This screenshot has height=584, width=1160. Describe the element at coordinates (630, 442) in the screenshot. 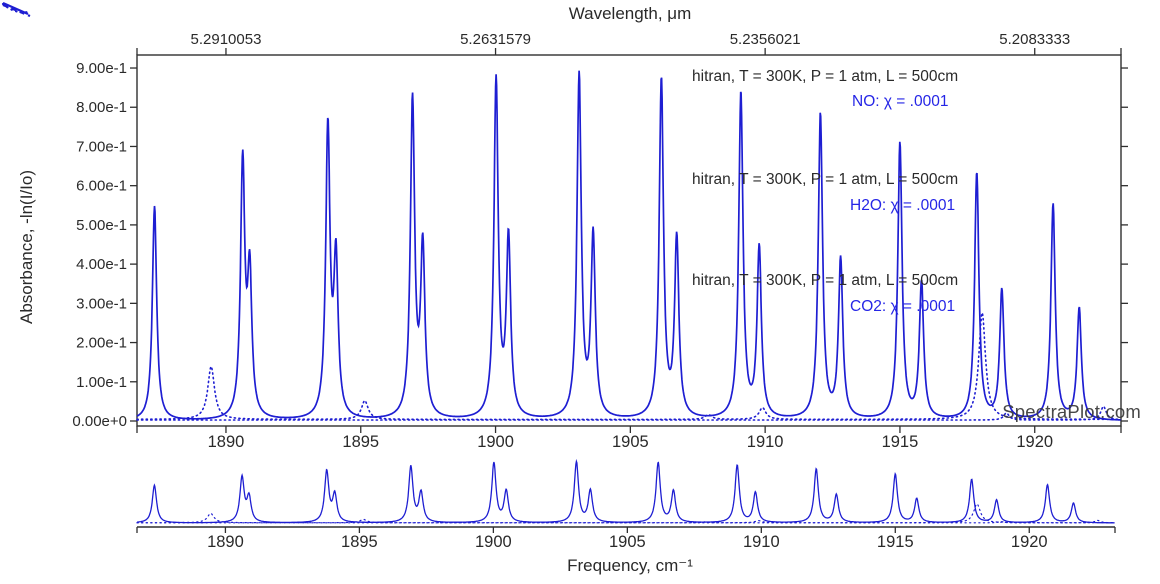

I see `freq-tick-label: 1905` at that location.